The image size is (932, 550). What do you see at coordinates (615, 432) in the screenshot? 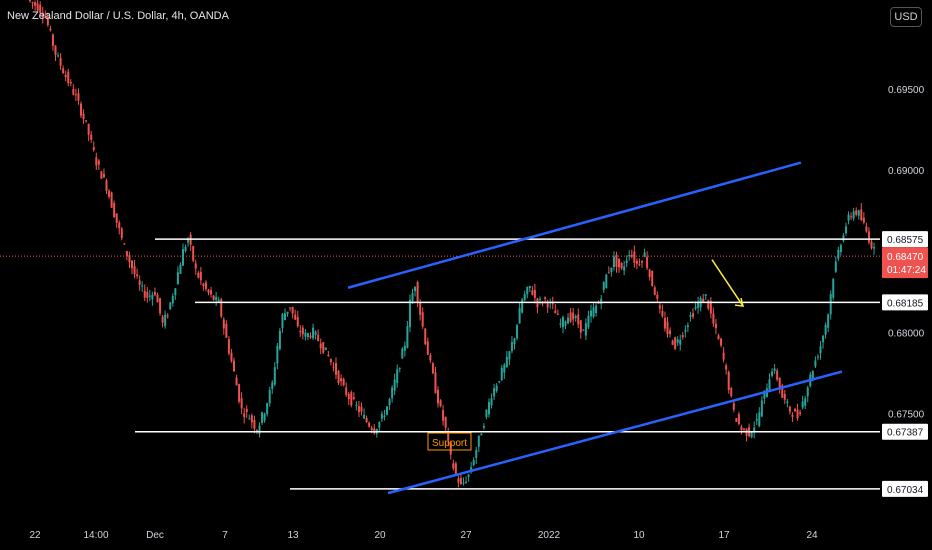
I see `channel-lower-line` at bounding box center [615, 432].